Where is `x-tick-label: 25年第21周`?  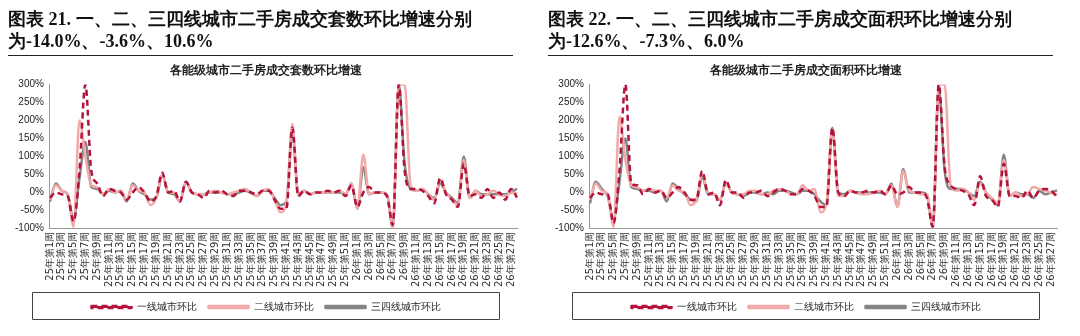
x-tick-label: 25年第21周 is located at coordinates (167, 259).